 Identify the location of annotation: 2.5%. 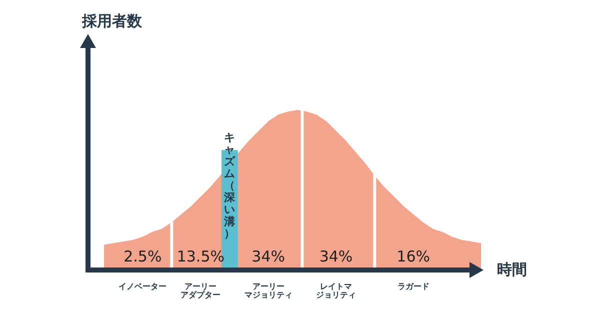
(143, 256).